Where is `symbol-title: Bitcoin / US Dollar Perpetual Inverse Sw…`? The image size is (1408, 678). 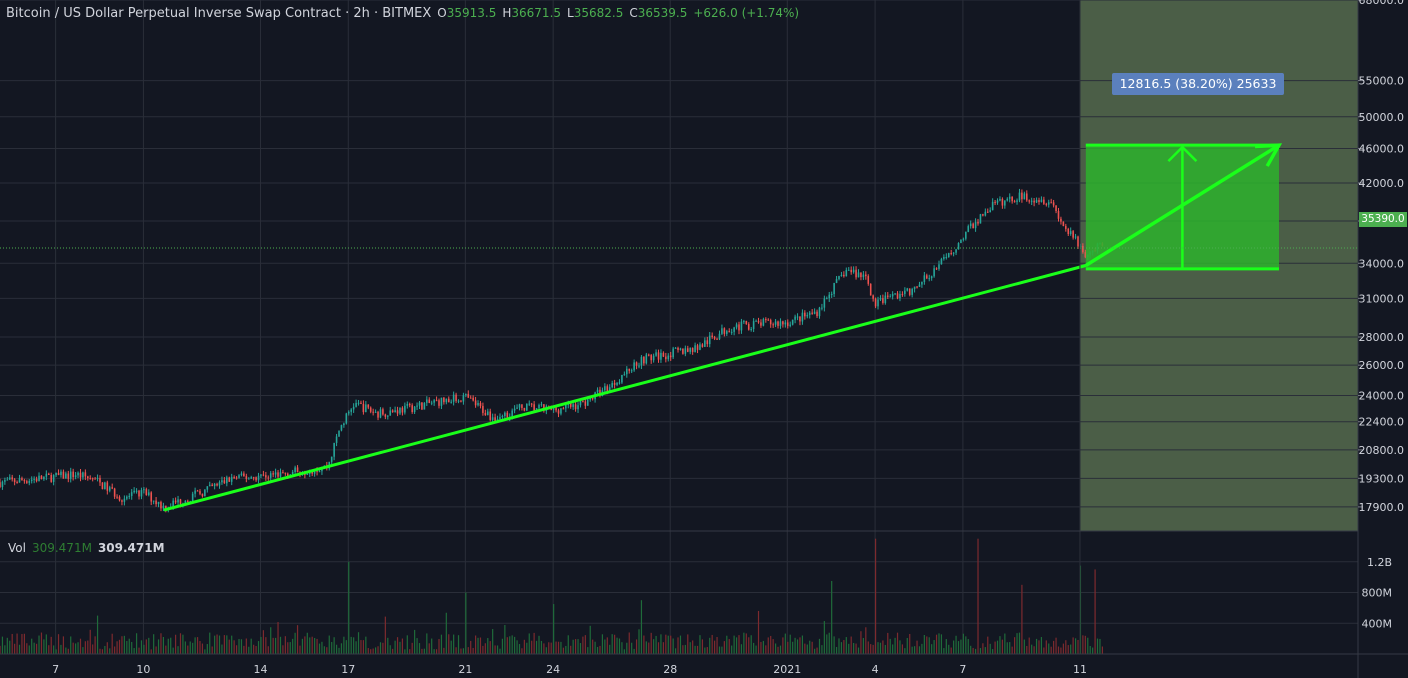
symbol-title: Bitcoin / US Dollar Perpetual Inverse Sw… is located at coordinates (219, 13).